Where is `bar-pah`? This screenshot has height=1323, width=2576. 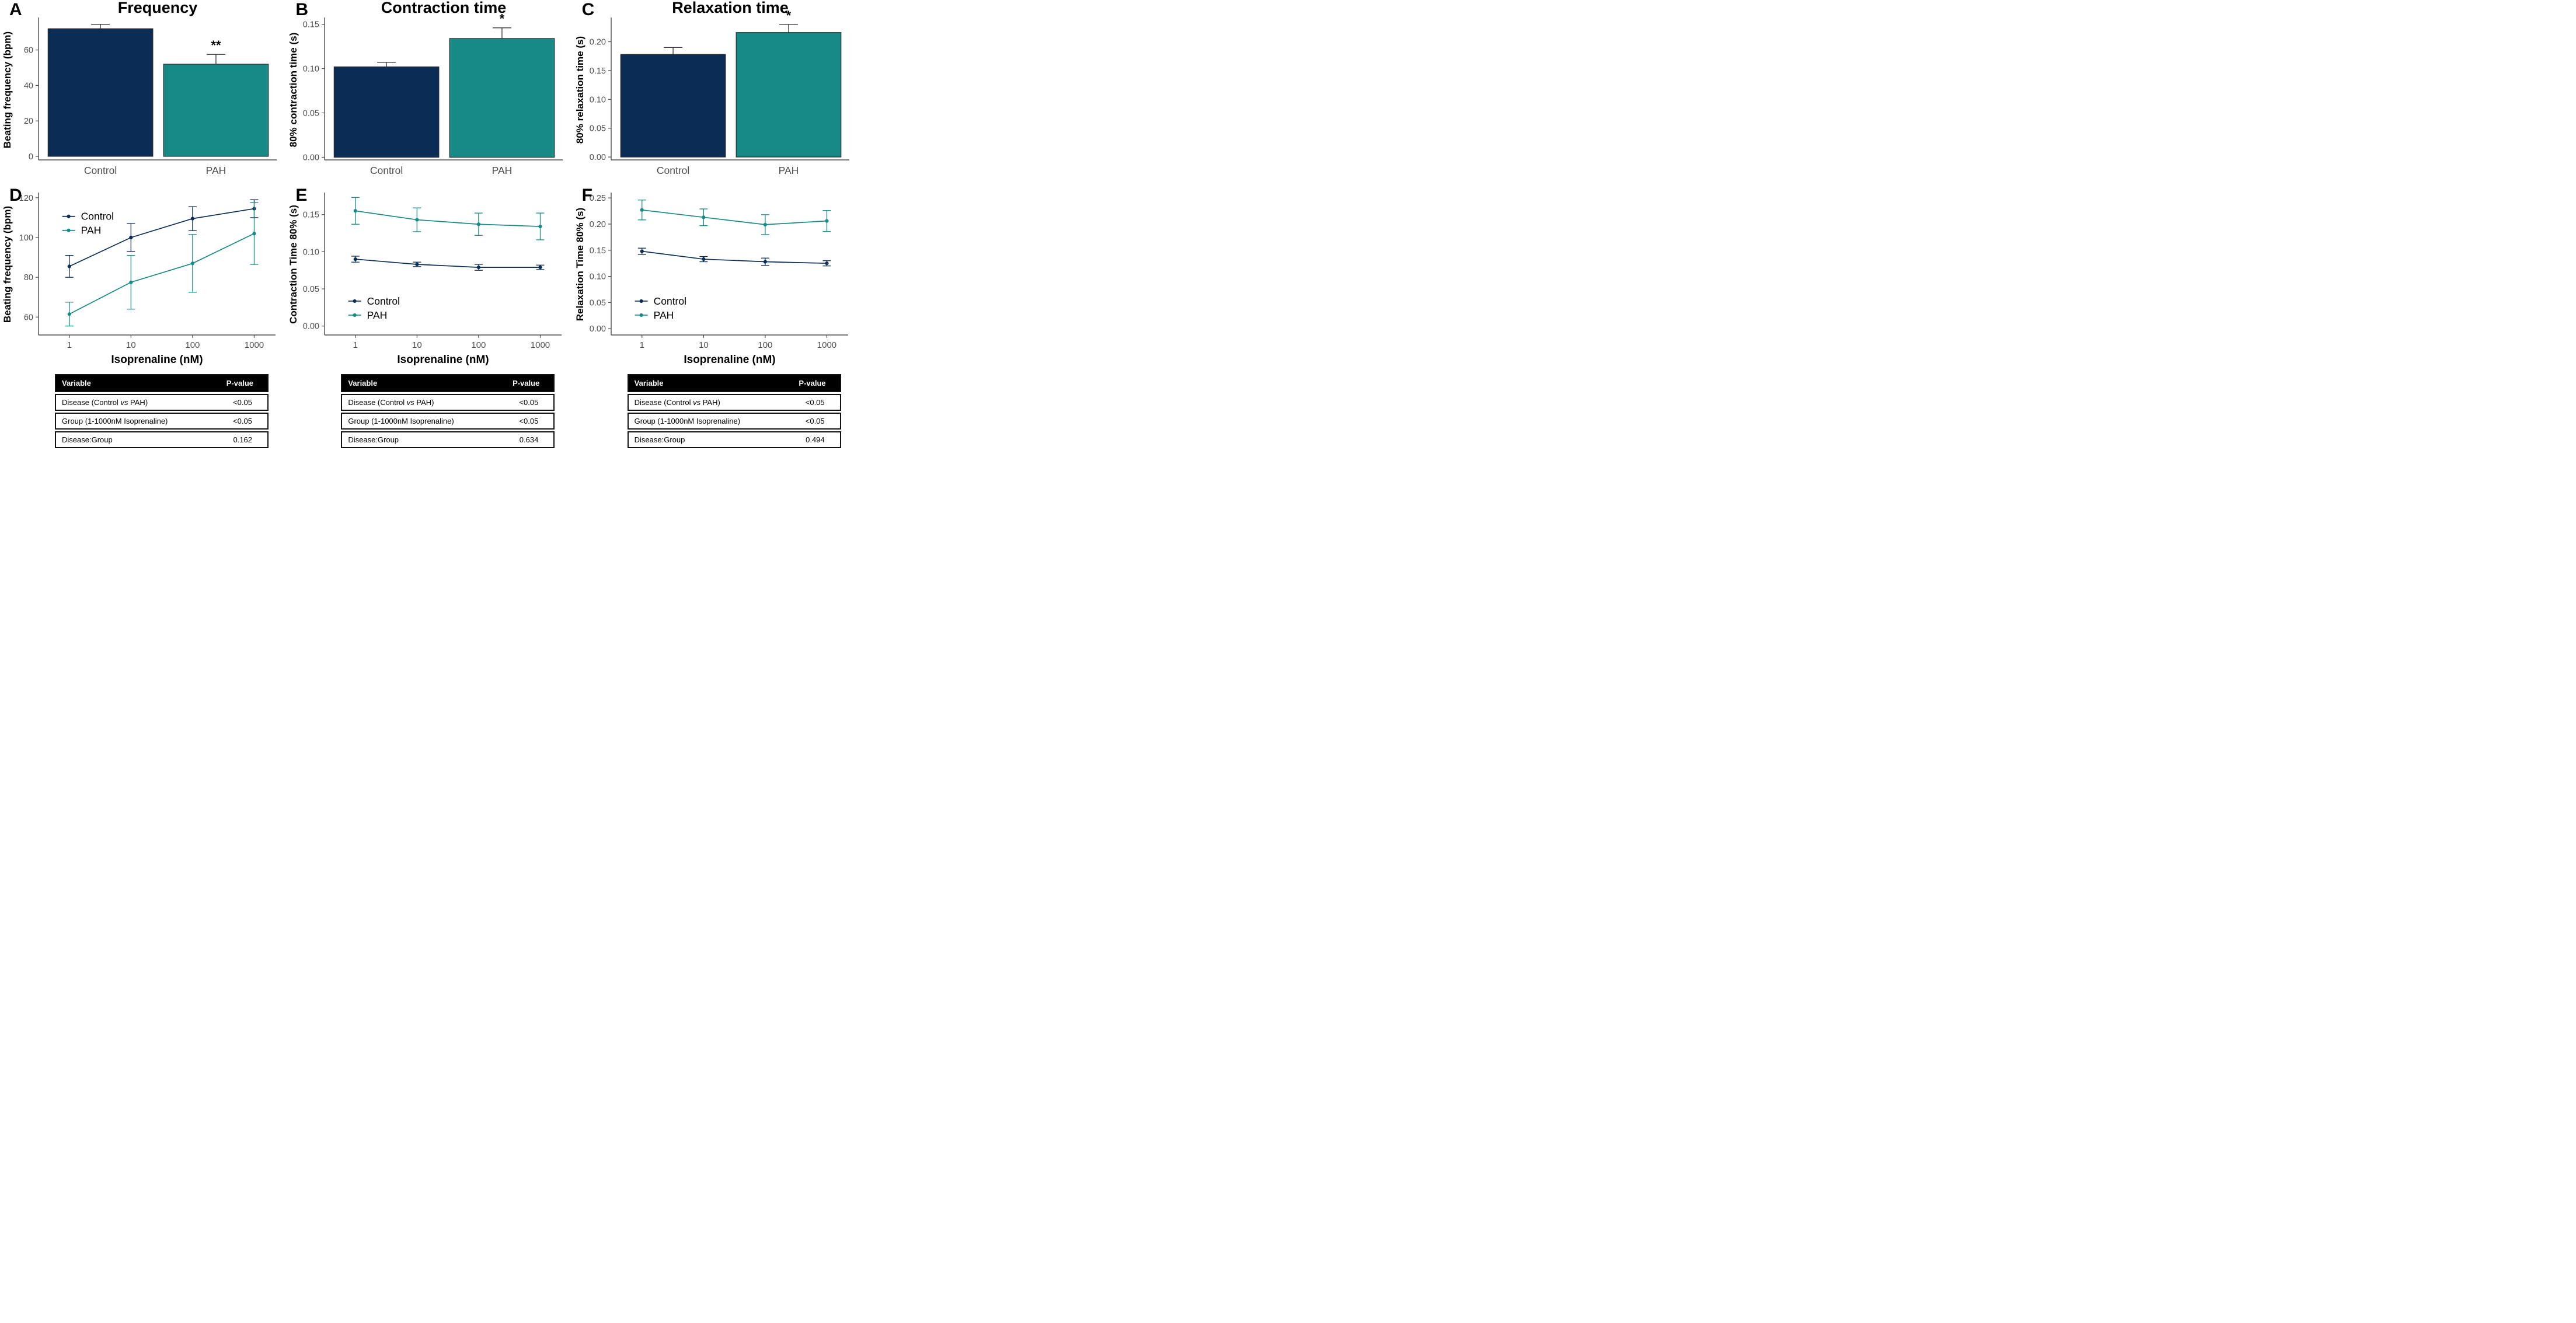
bar-pah is located at coordinates (502, 98).